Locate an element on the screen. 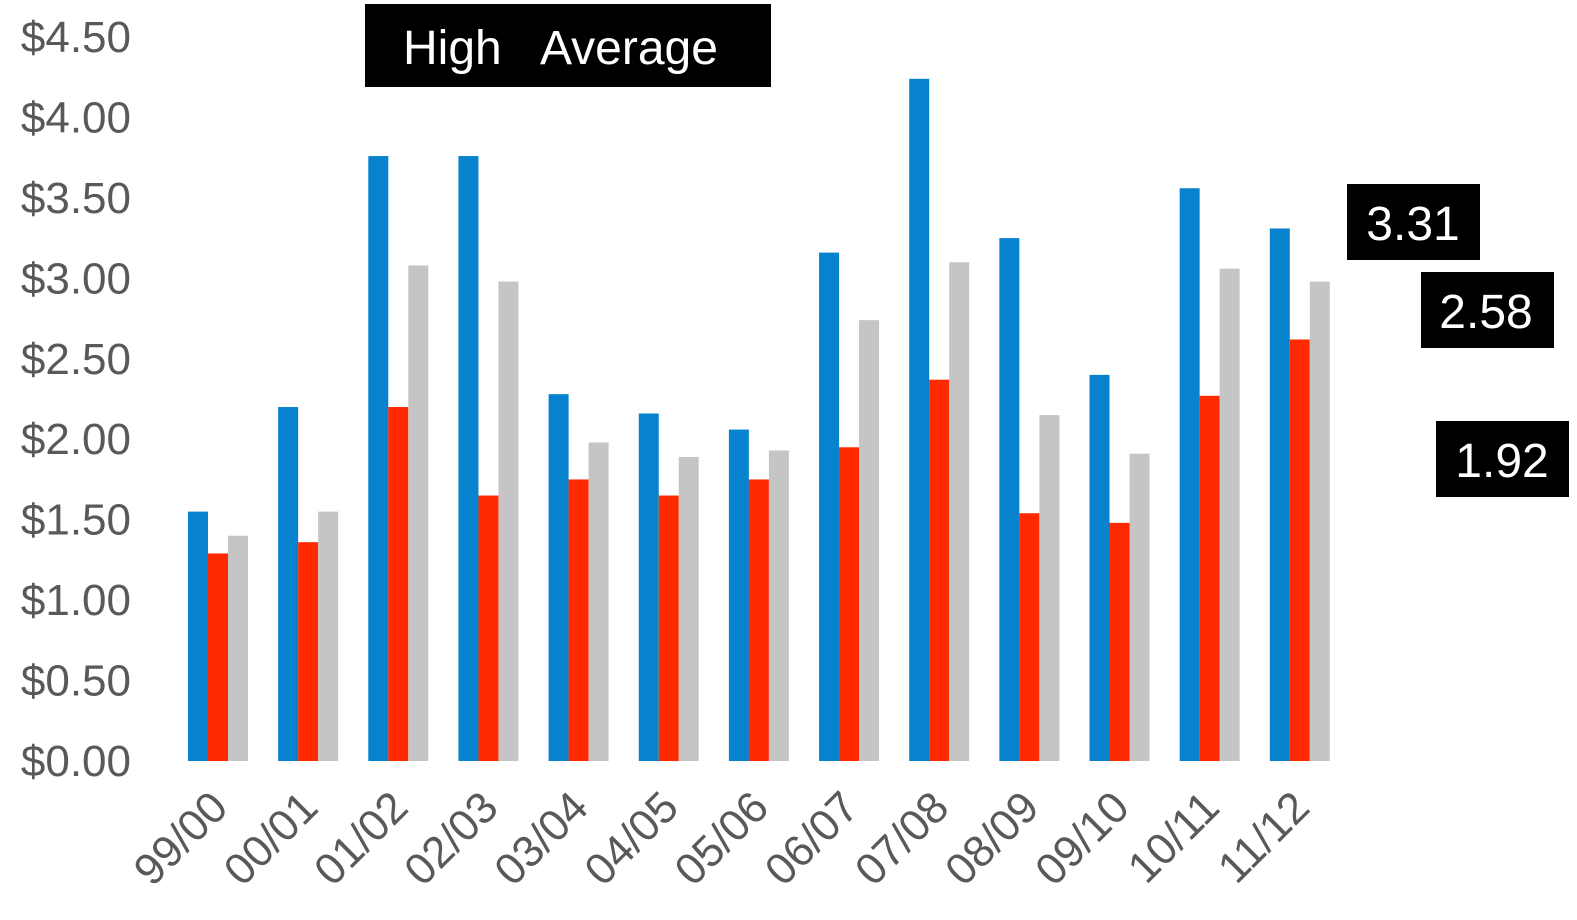 The image size is (1577, 920). y-tick-label: $2.50 is located at coordinates (76, 359).